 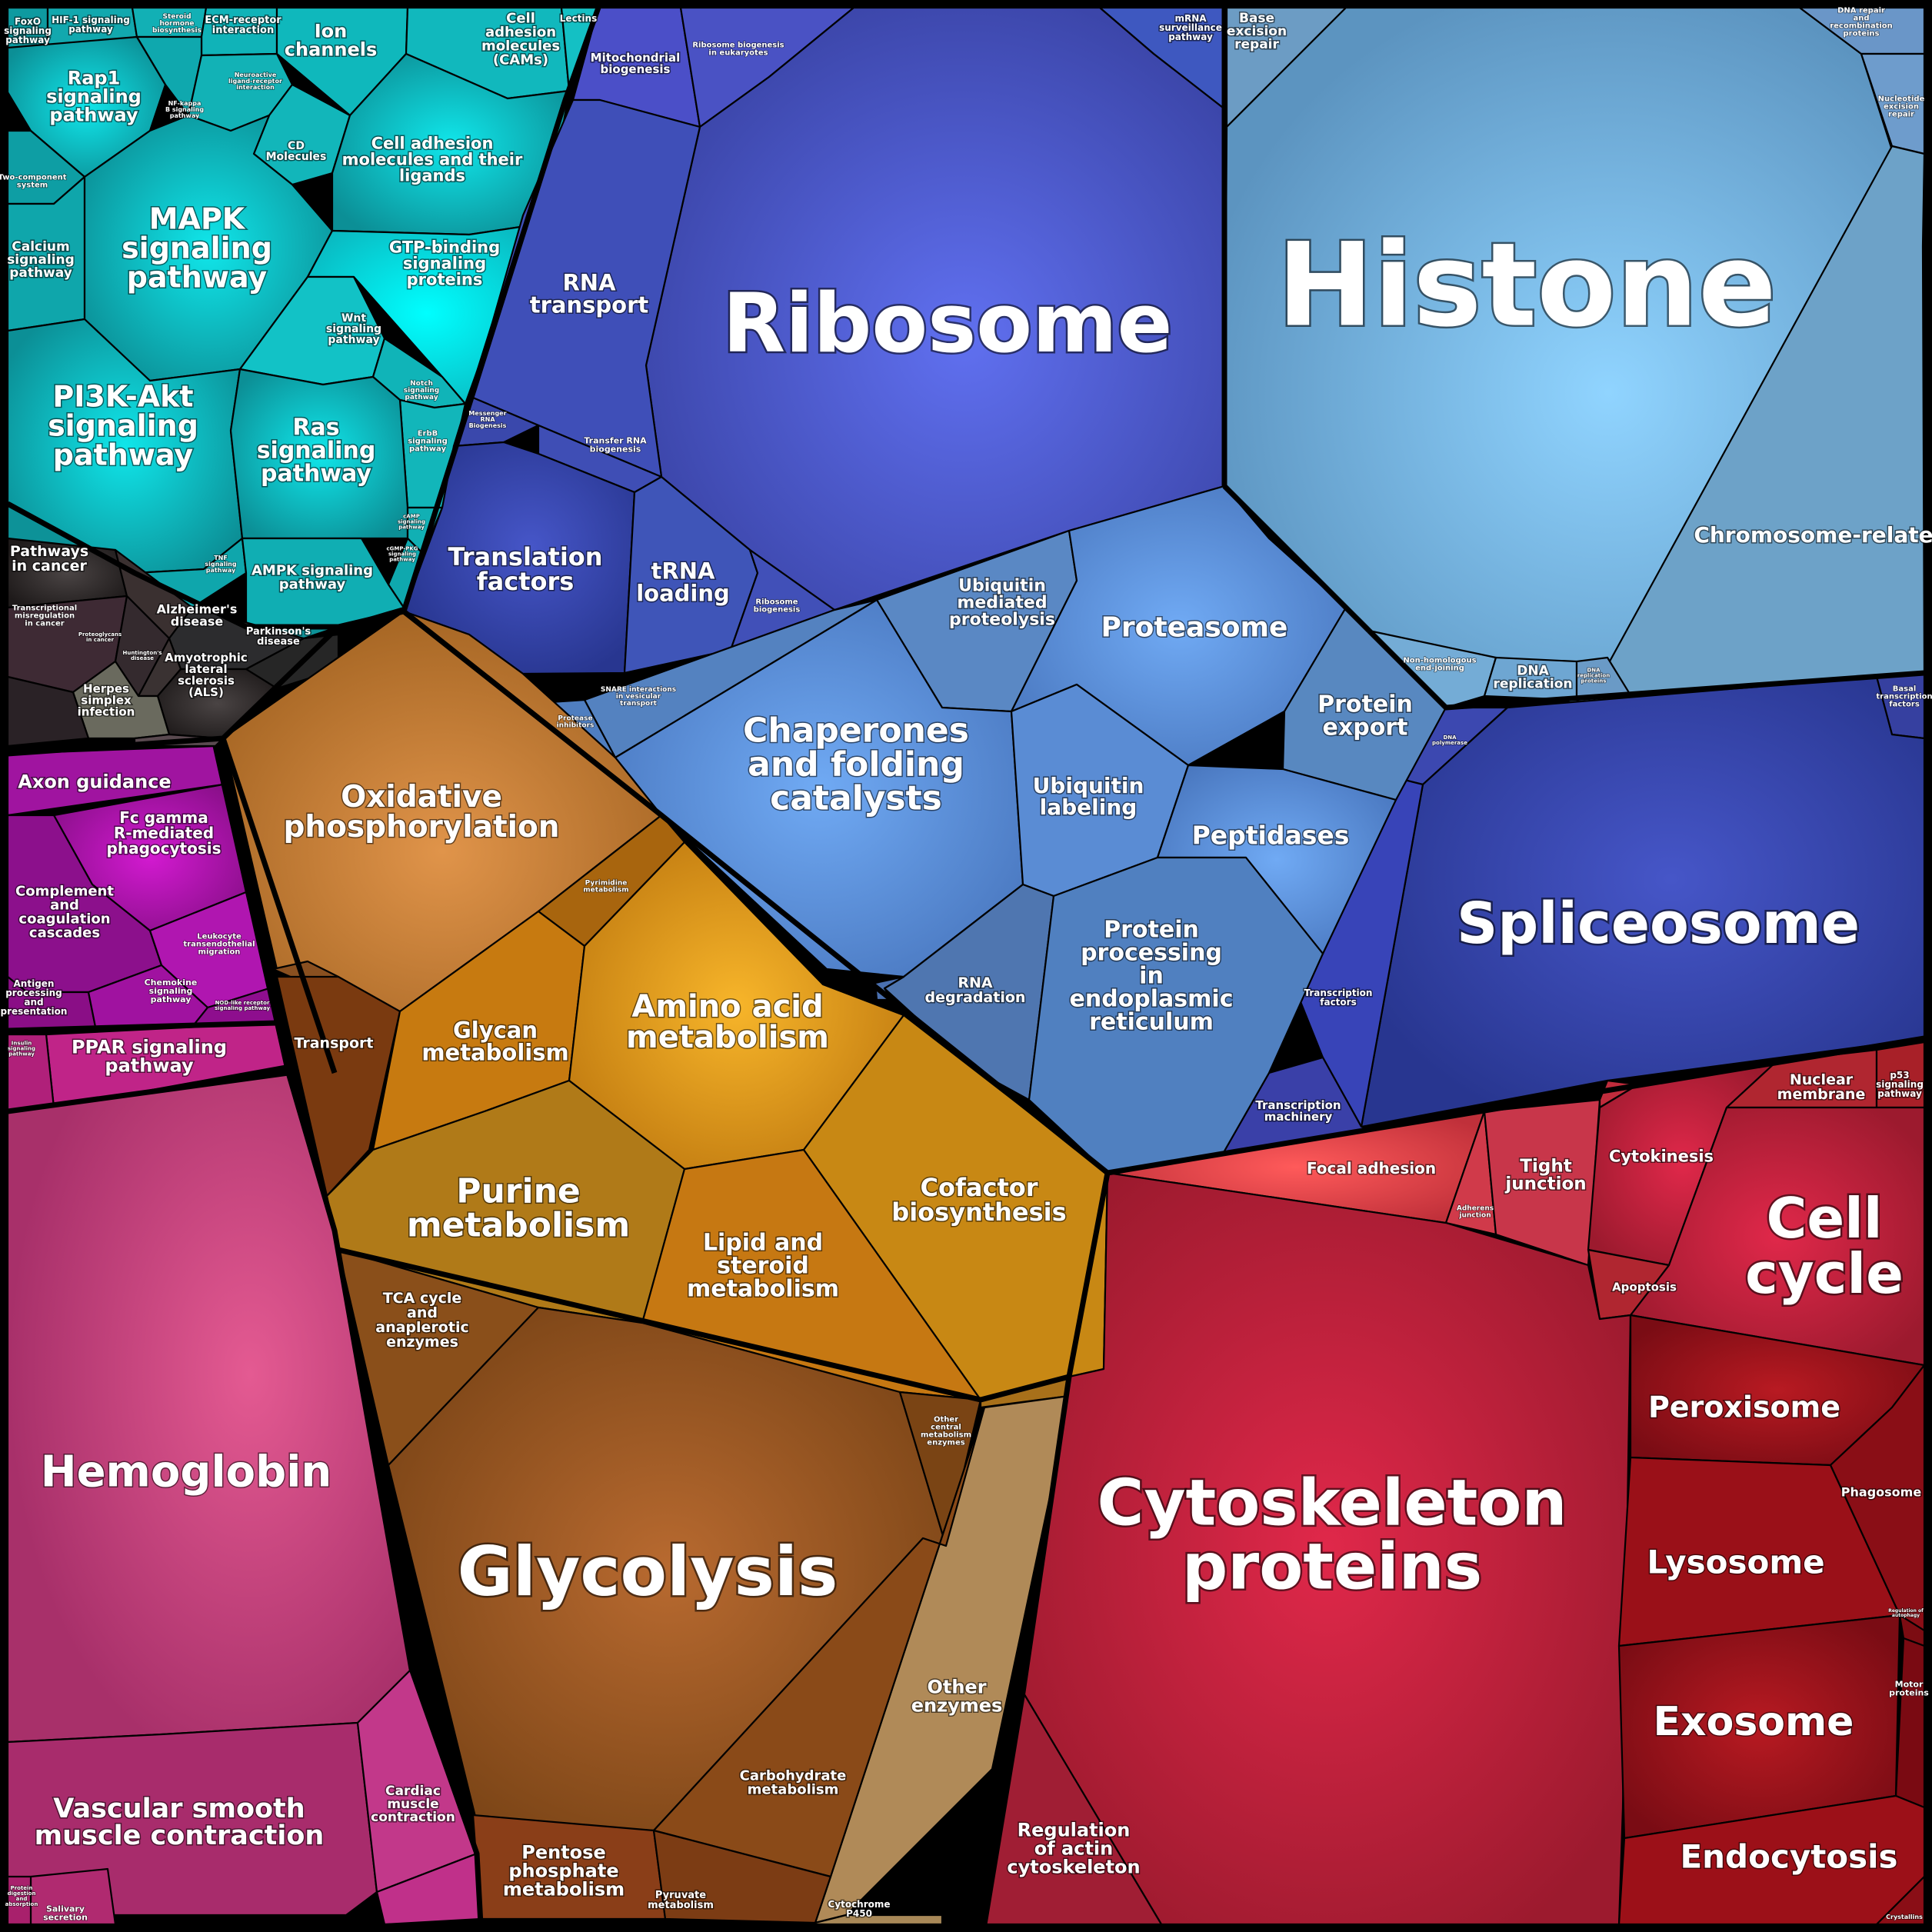 I want to click on label-complement: Complement and coagulation cascades, so click(x=64, y=912).